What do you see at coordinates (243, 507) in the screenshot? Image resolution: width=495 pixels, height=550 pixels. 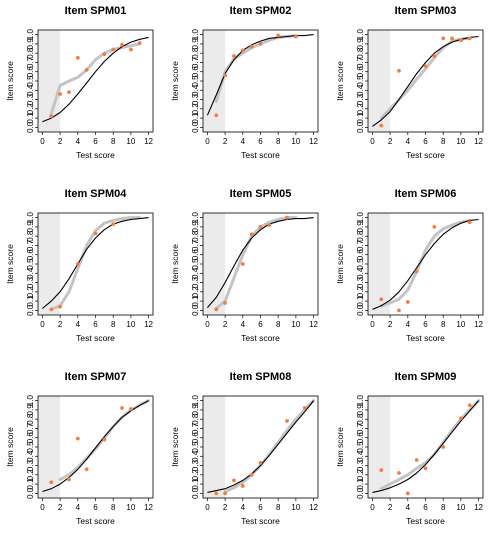 I see `x-tick-label: 4` at bounding box center [243, 507].